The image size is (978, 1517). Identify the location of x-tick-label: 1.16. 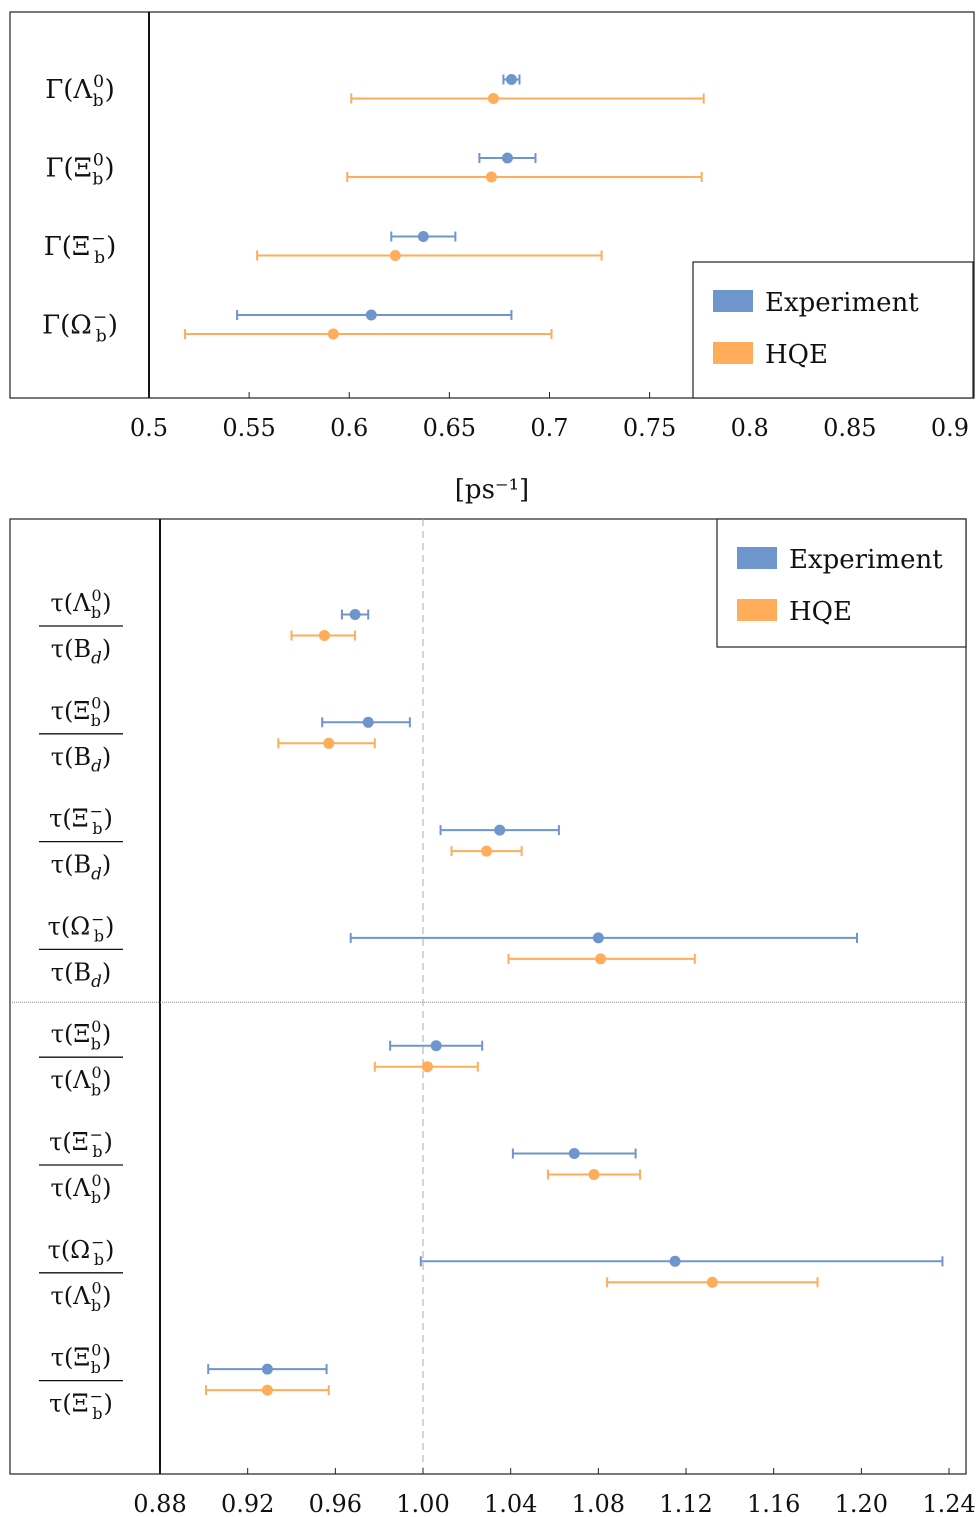
(773, 1503).